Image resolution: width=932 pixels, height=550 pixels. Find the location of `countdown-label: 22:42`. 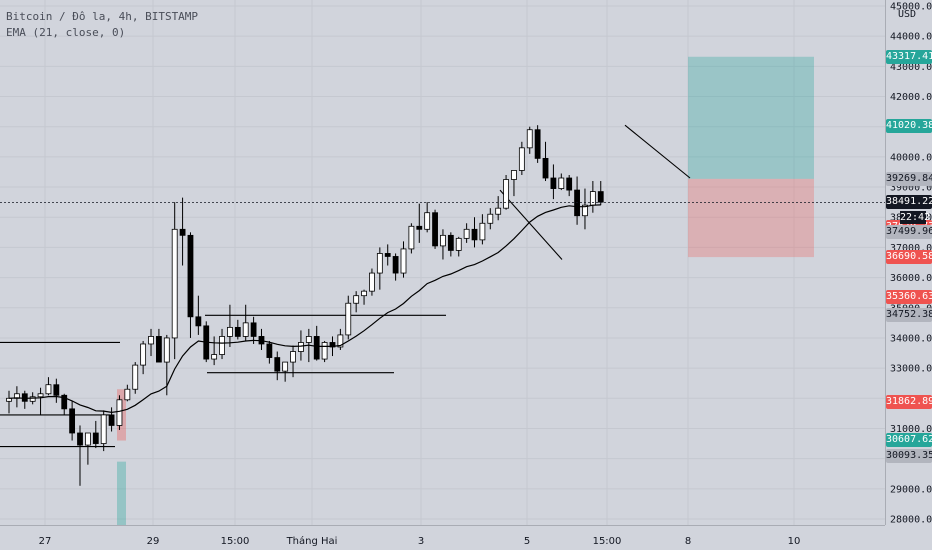

countdown-label: 22:42 is located at coordinates (915, 217).